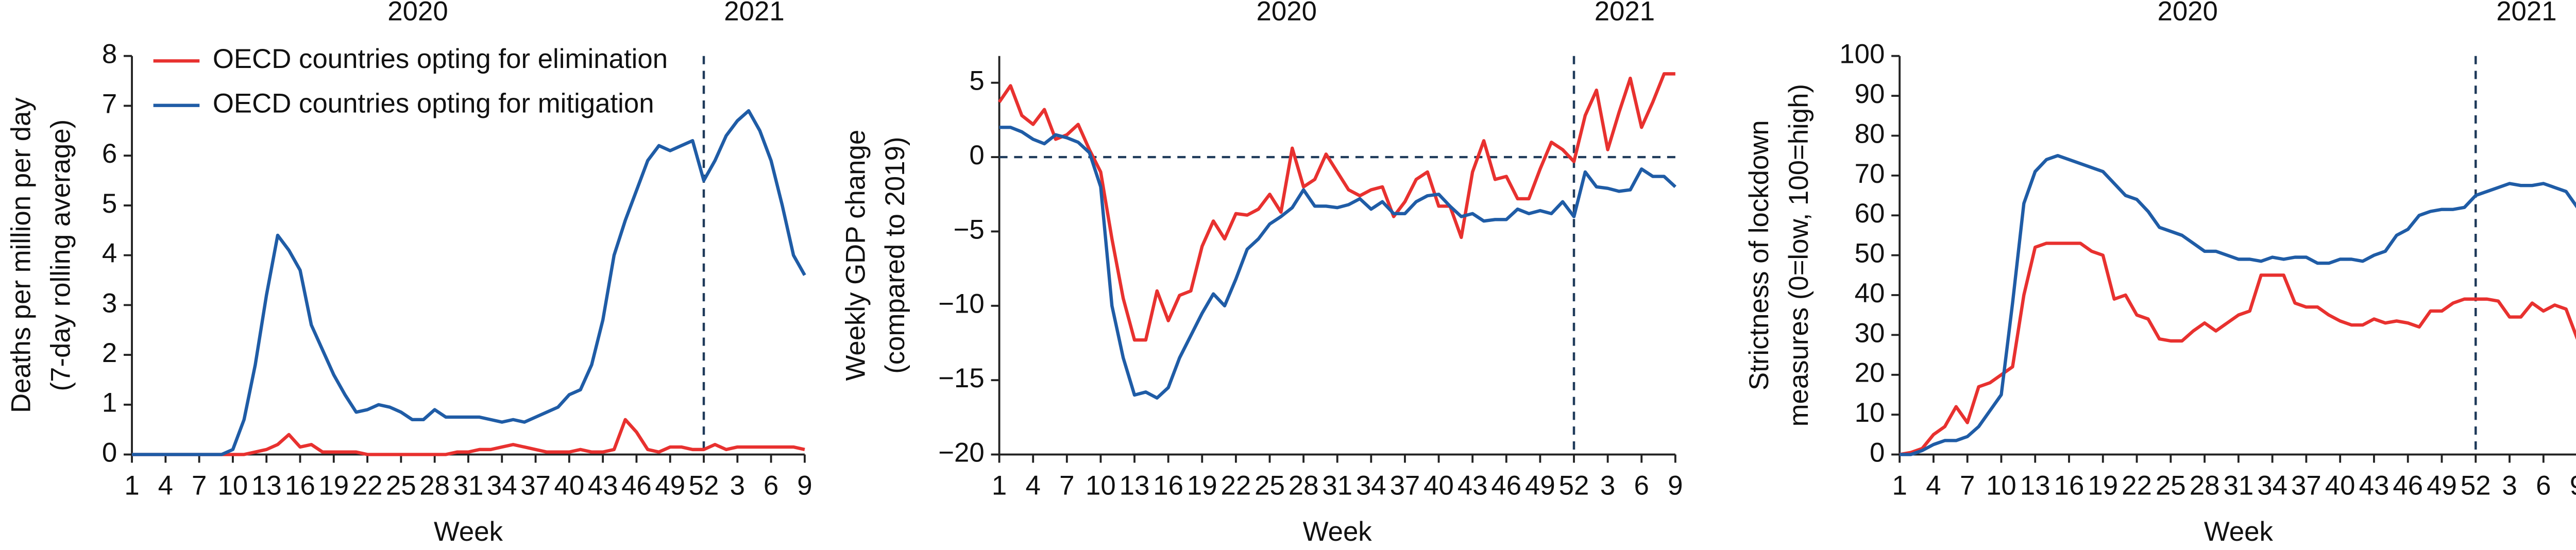 This screenshot has width=2576, height=550. What do you see at coordinates (21, 255) in the screenshot?
I see `y-axis-label: Deaths per million per day` at bounding box center [21, 255].